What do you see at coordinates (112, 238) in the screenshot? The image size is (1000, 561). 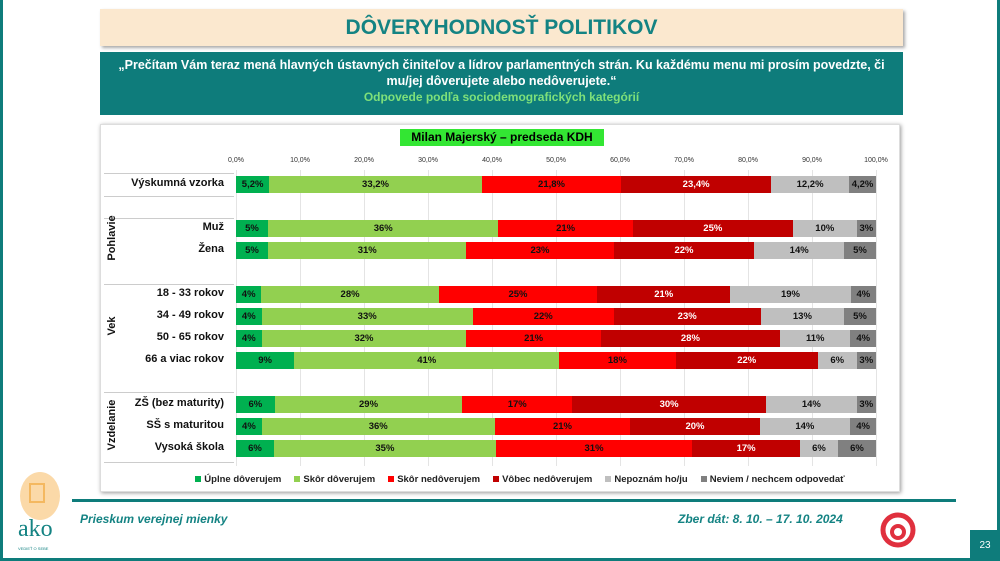 I see `group-label: Pohlavie` at bounding box center [112, 238].